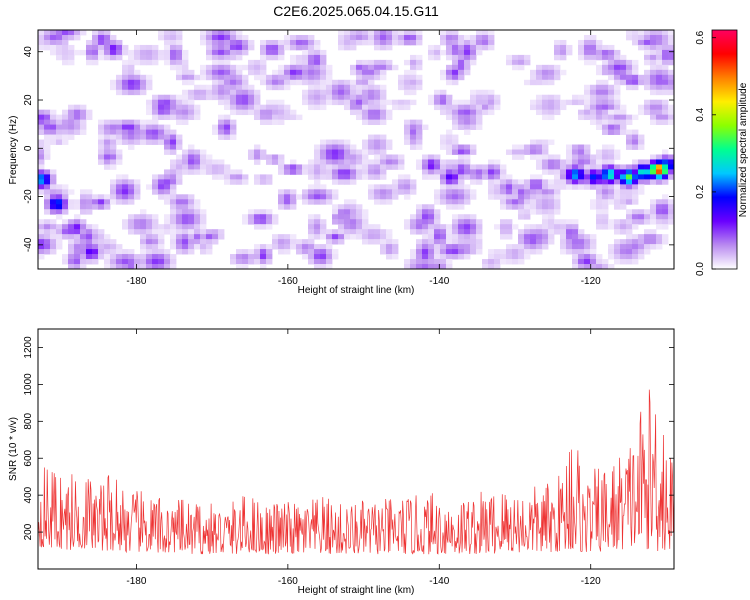 This screenshot has width=750, height=600. Describe the element at coordinates (700, 269) in the screenshot. I see `colorbar-tick-label: 0.0` at that location.